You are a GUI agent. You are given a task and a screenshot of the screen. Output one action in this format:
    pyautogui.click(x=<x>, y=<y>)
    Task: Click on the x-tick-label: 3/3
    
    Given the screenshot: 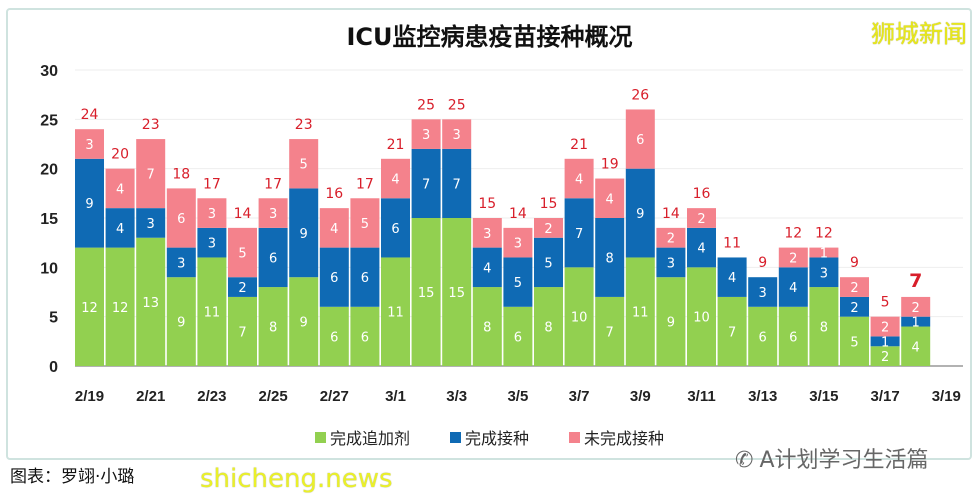 What is the action you would take?
    pyautogui.click(x=456, y=396)
    